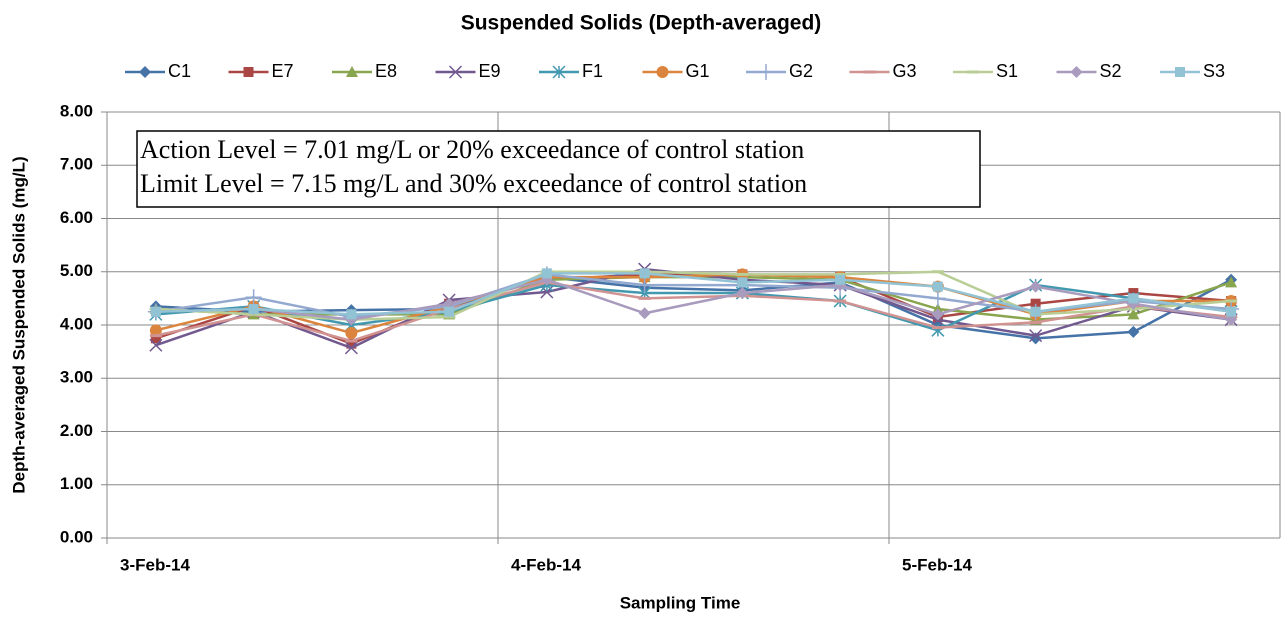 This screenshot has width=1282, height=619. I want to click on y-tick-label: 5.00, so click(76, 270).